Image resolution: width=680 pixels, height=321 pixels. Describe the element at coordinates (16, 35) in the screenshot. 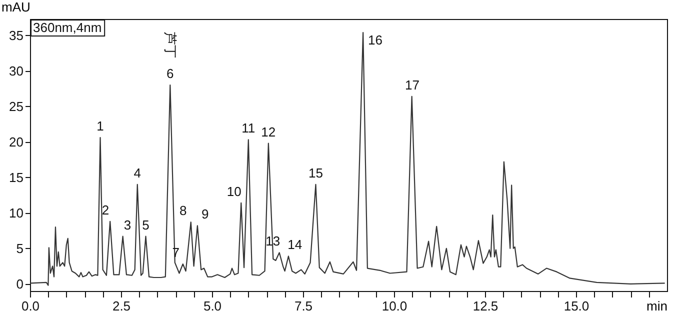

I see `y-tick-label: 35` at that location.